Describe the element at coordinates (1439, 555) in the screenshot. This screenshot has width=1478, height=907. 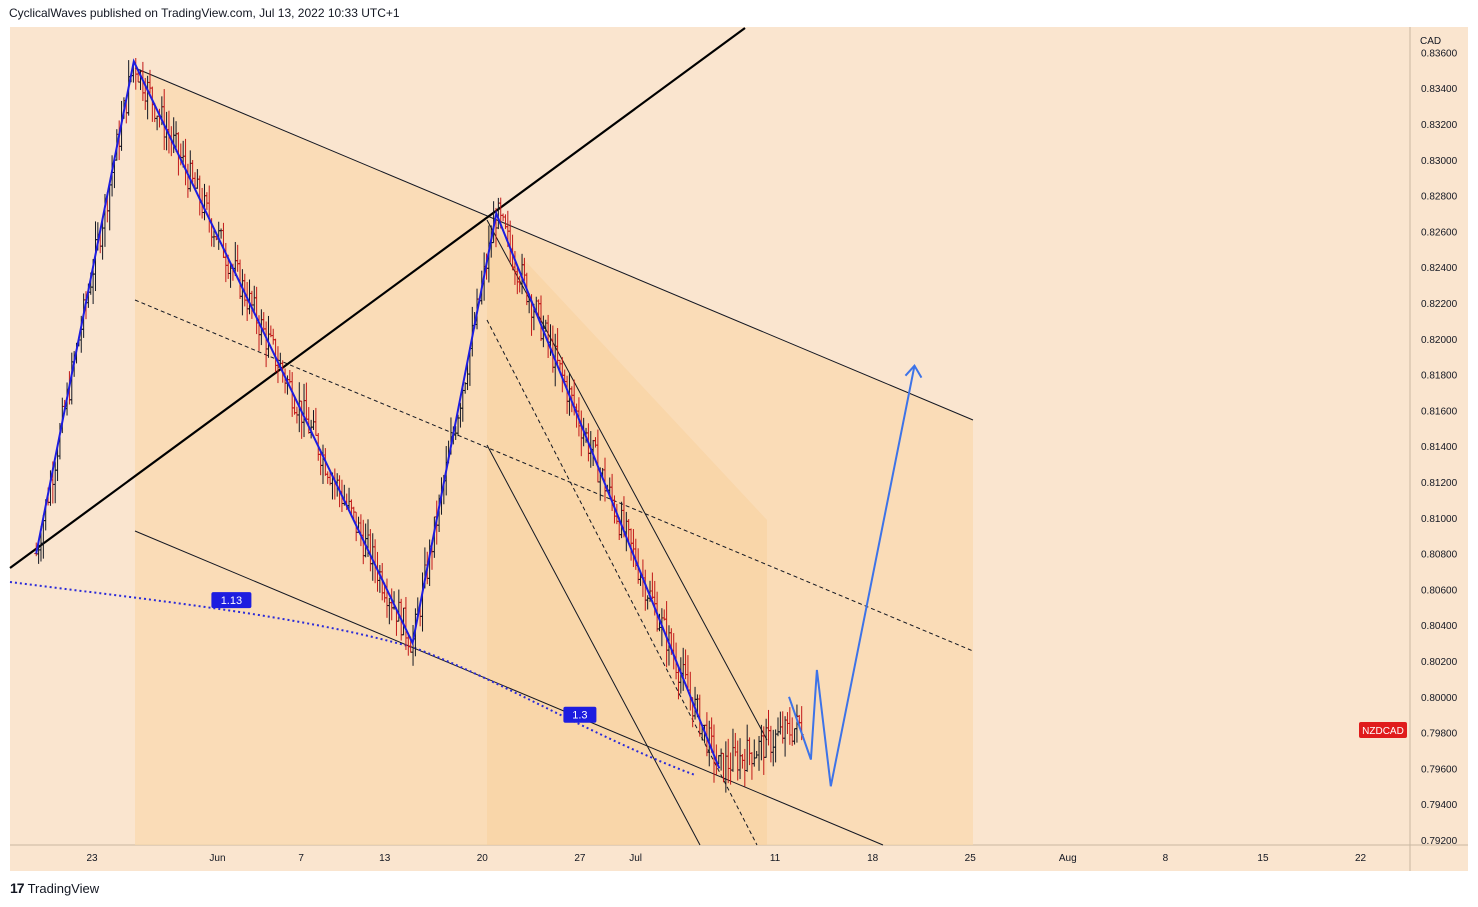
I see `y-tick-label: 0.80800` at that location.